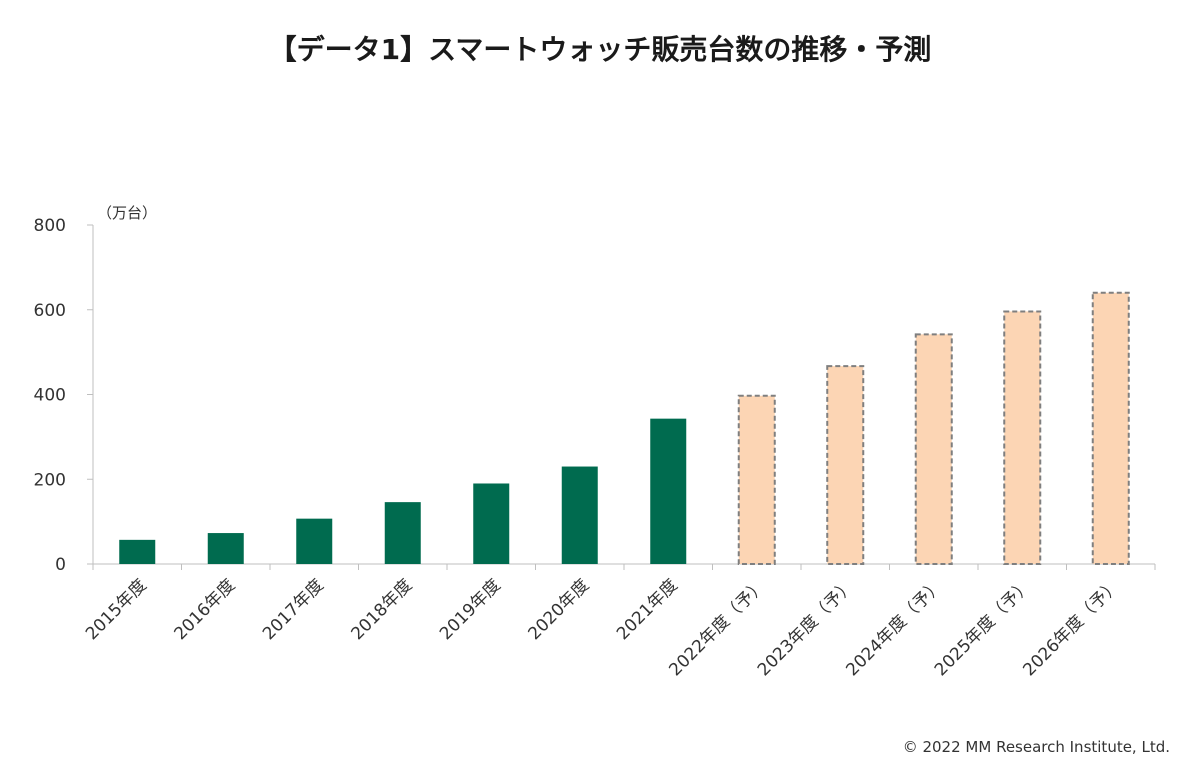 The width and height of the screenshot is (1200, 777). What do you see at coordinates (559, 609) in the screenshot?
I see `x-tick-label: 2020年度` at bounding box center [559, 609].